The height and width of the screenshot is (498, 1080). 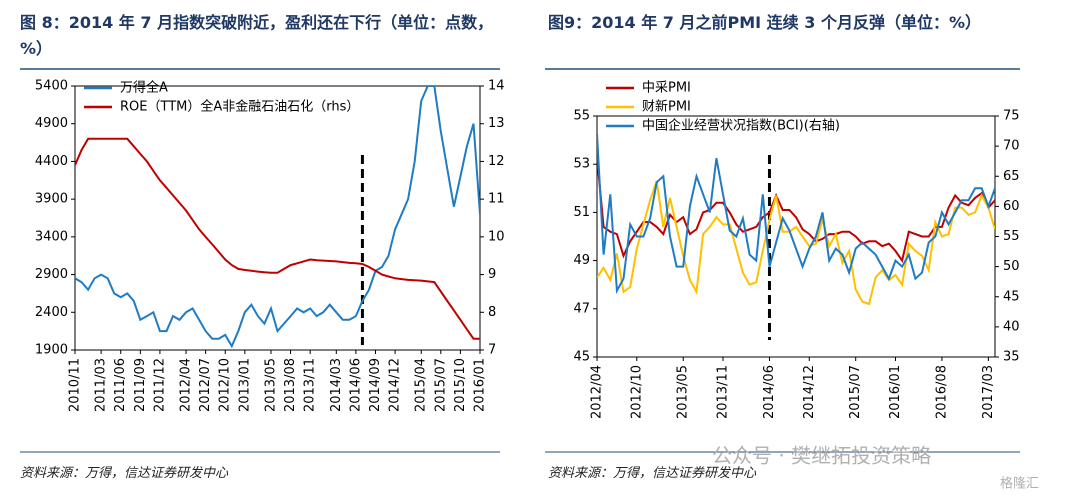 What do you see at coordinates (1011, 357) in the screenshot?
I see `y2-tick-label: 35` at bounding box center [1011, 357].